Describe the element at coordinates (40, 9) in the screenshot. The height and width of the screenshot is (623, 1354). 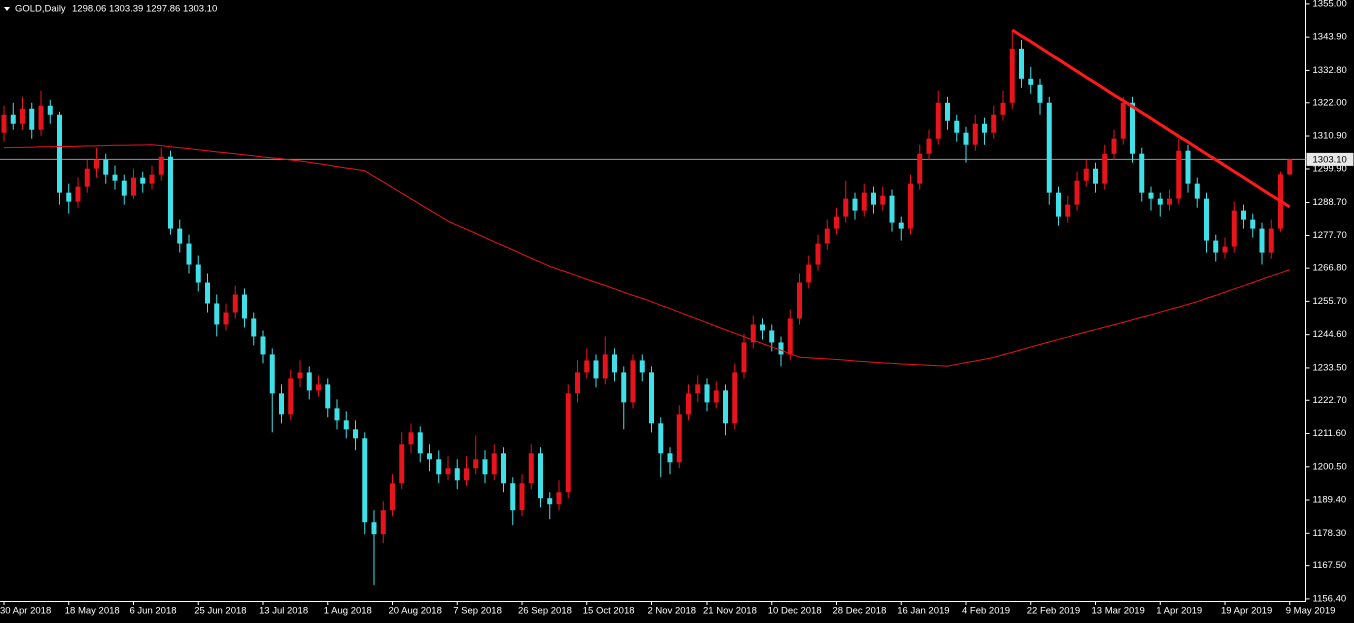
I see `chart-title: GOLD,Daily` at that location.